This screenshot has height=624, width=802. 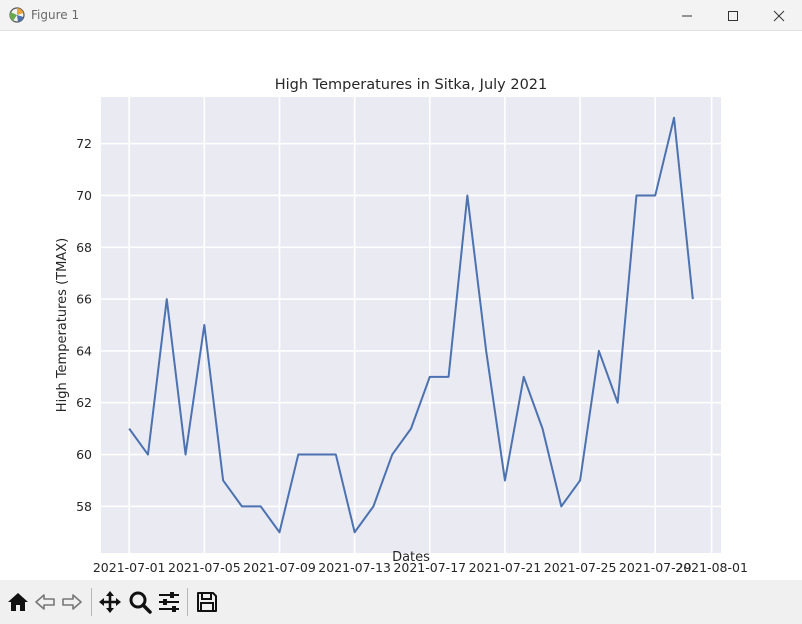 What do you see at coordinates (401, 15) in the screenshot?
I see `window-titlebar: Figure 1` at bounding box center [401, 15].